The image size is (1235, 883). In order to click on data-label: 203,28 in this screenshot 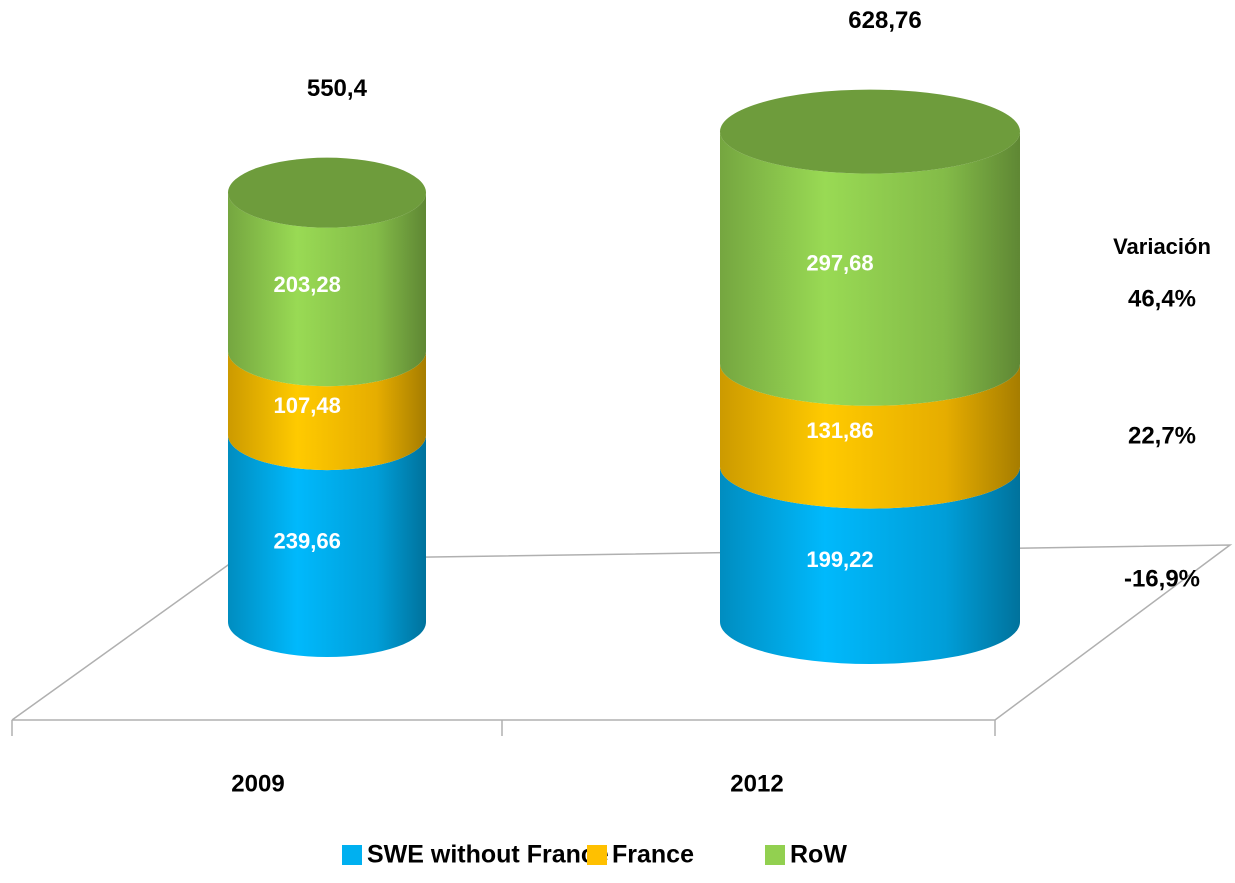, I will do `click(307, 284)`.